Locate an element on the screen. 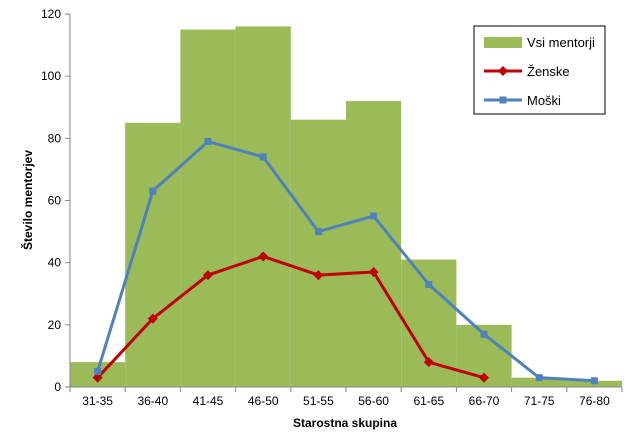 The height and width of the screenshot is (445, 636). legend-label-mo-ki: Moški is located at coordinates (544, 100).